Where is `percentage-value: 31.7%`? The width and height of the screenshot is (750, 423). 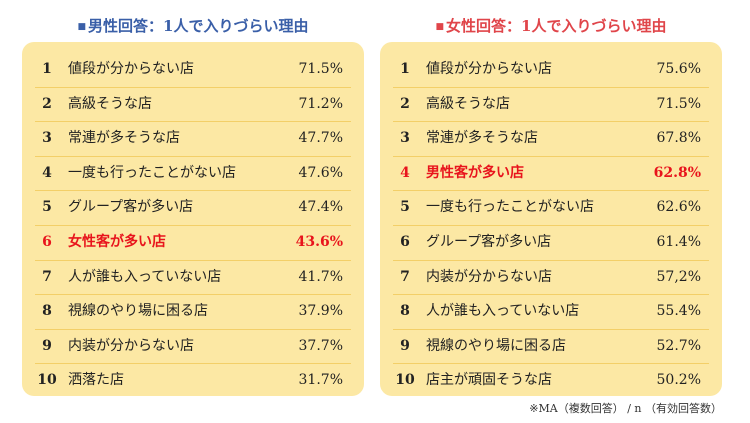 percentage-value: 31.7% is located at coordinates (320, 380).